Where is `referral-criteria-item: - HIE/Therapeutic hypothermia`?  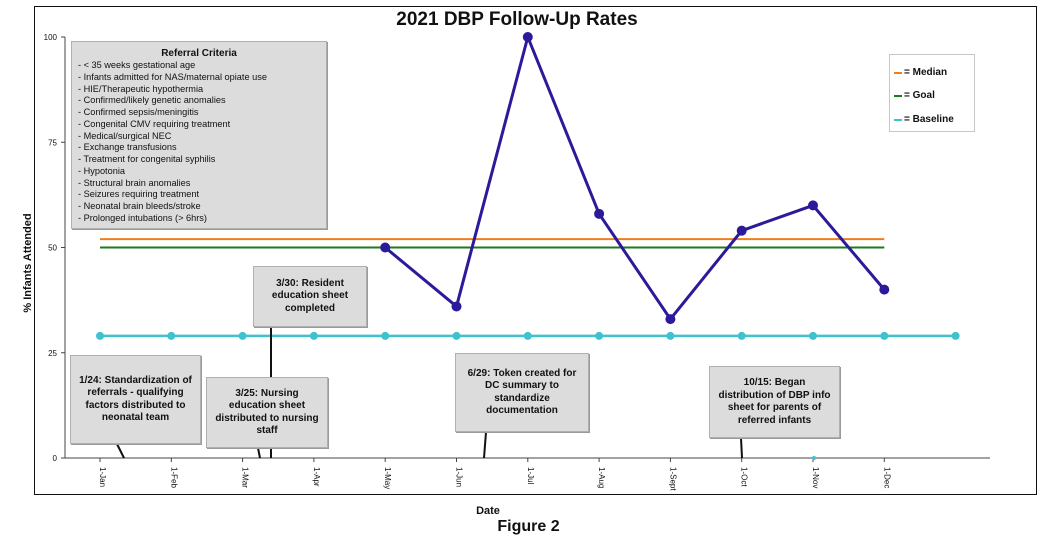 referral-criteria-item: - HIE/Therapeutic hypothermia is located at coordinates (141, 88).